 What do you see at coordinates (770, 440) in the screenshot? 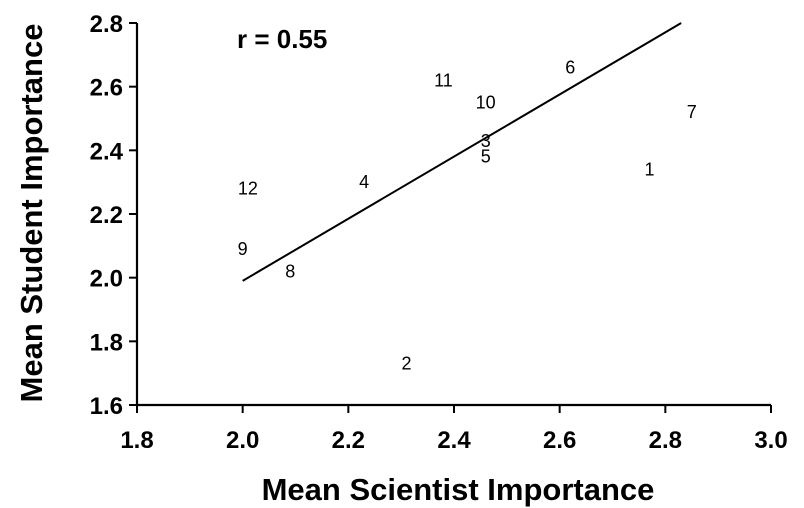
I see `x-tick-label: 3.0` at bounding box center [770, 440].